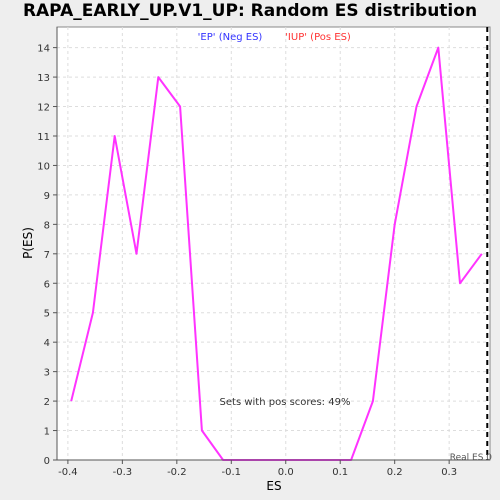  What do you see at coordinates (273, 486) in the screenshot?
I see `x-axis-label: ES` at bounding box center [273, 486].